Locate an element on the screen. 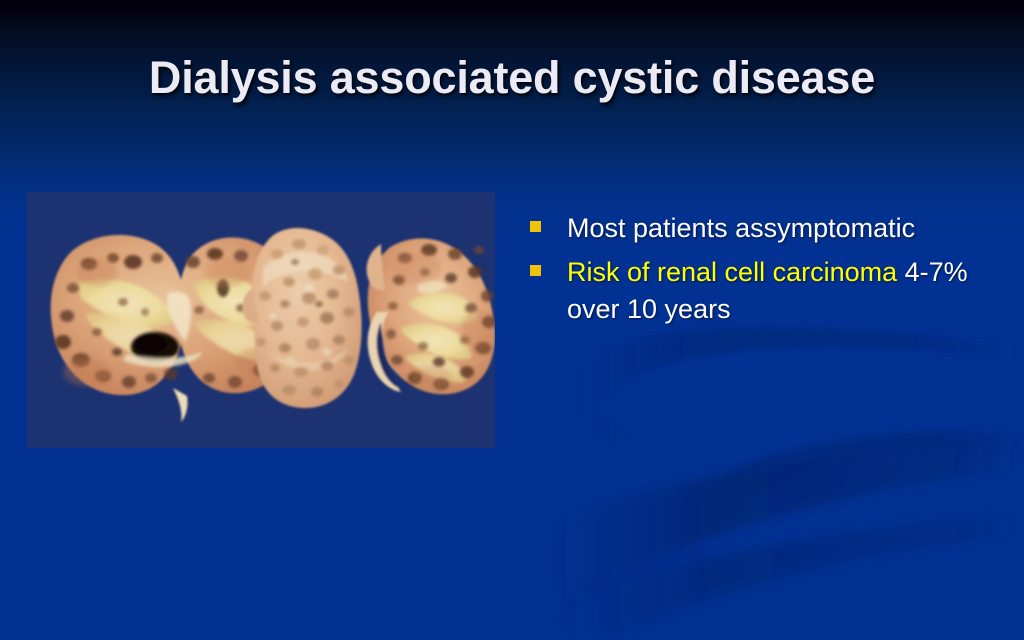 The image size is (1024, 640). swoosh-bottom is located at coordinates (789, 576).